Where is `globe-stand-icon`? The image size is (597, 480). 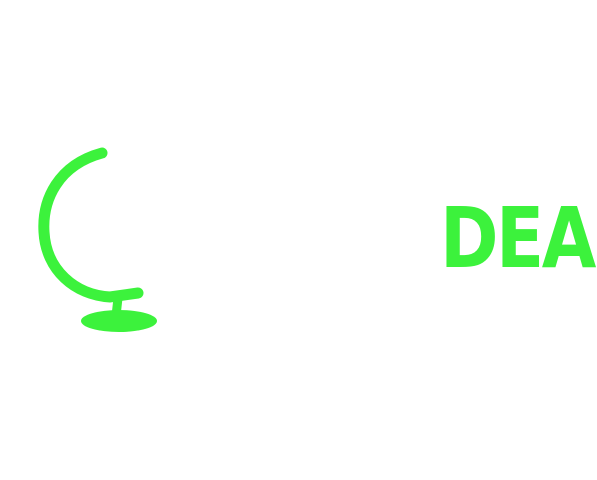 globe-stand-icon is located at coordinates (97, 239).